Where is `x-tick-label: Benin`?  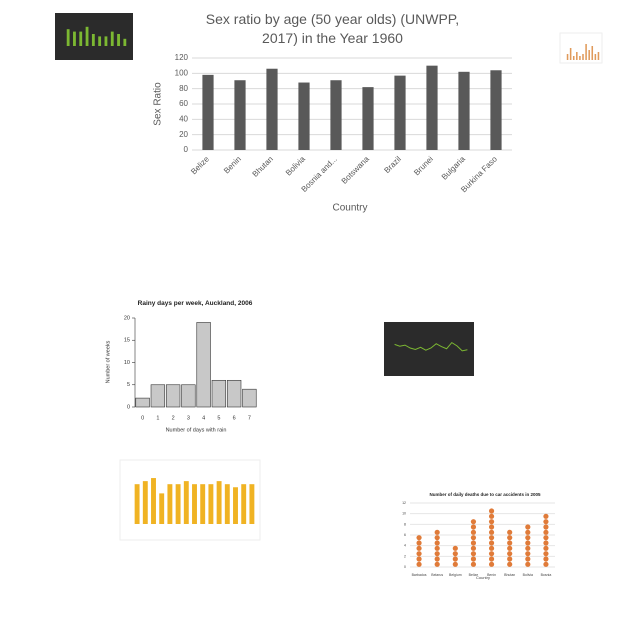
x-tick-label: Benin is located at coordinates (232, 165).